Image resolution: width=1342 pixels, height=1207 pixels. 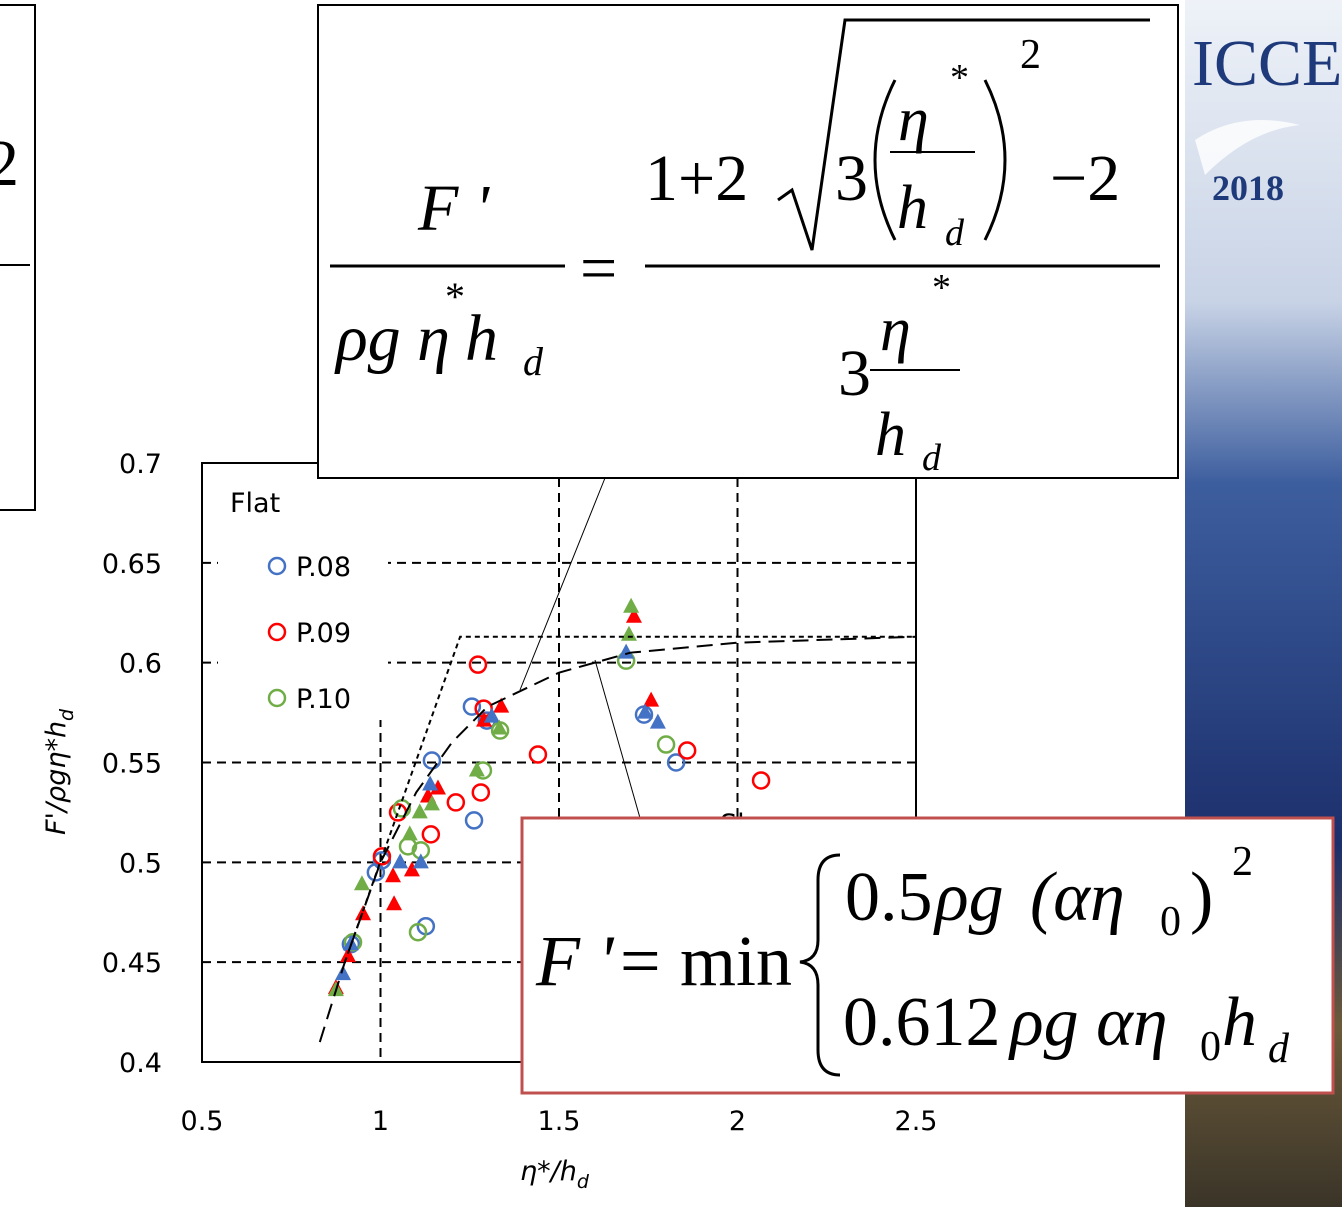 What do you see at coordinates (737, 1121) in the screenshot?
I see `x-tick-label: 2` at bounding box center [737, 1121].